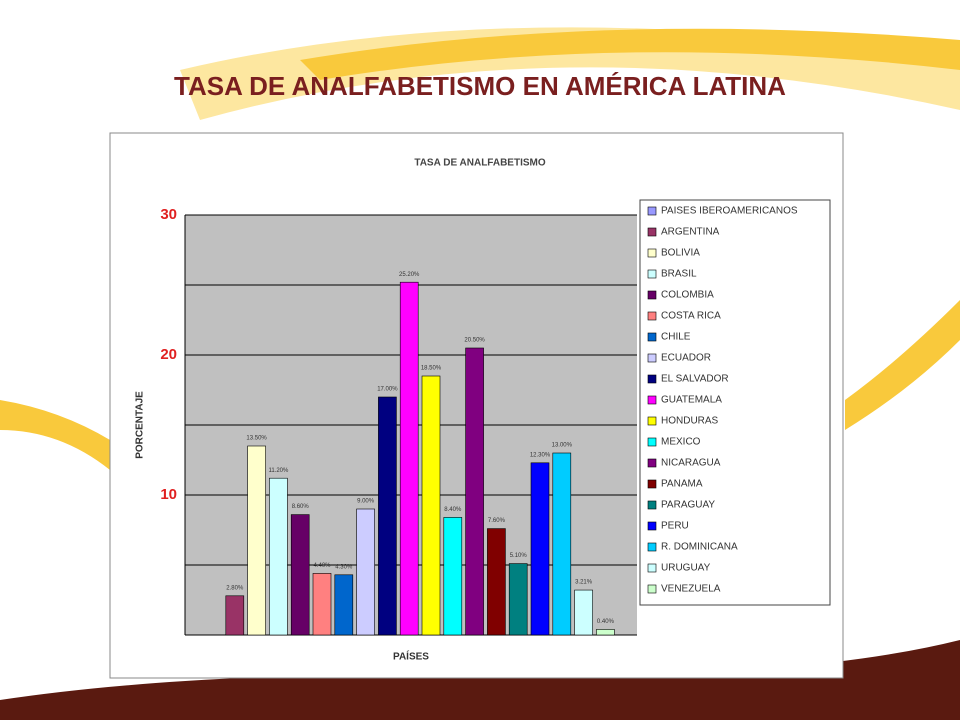 The height and width of the screenshot is (720, 960). Describe the element at coordinates (497, 521) in the screenshot. I see `value-label: 7.60%` at that location.